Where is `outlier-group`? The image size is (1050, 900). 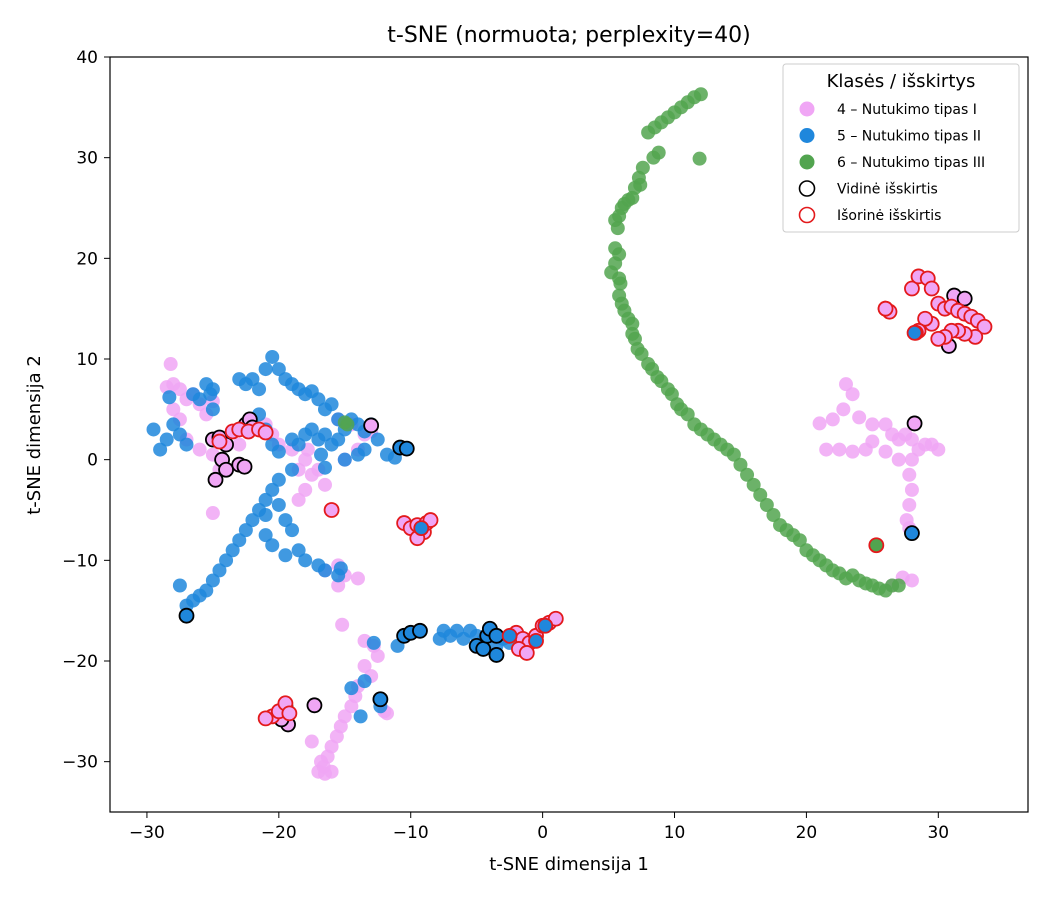 outlier-group is located at coordinates (876, 545).